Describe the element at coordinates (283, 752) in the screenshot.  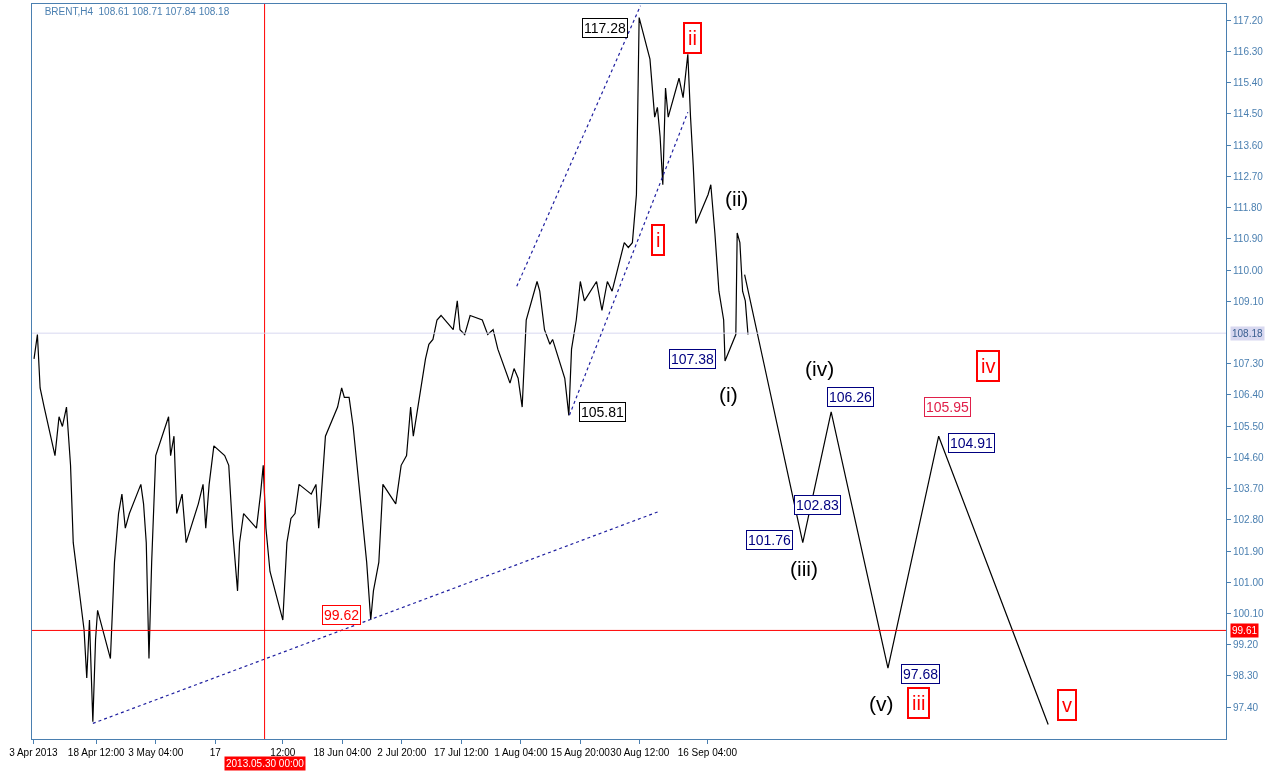
I see `x-tick-label: 12:00` at that location.